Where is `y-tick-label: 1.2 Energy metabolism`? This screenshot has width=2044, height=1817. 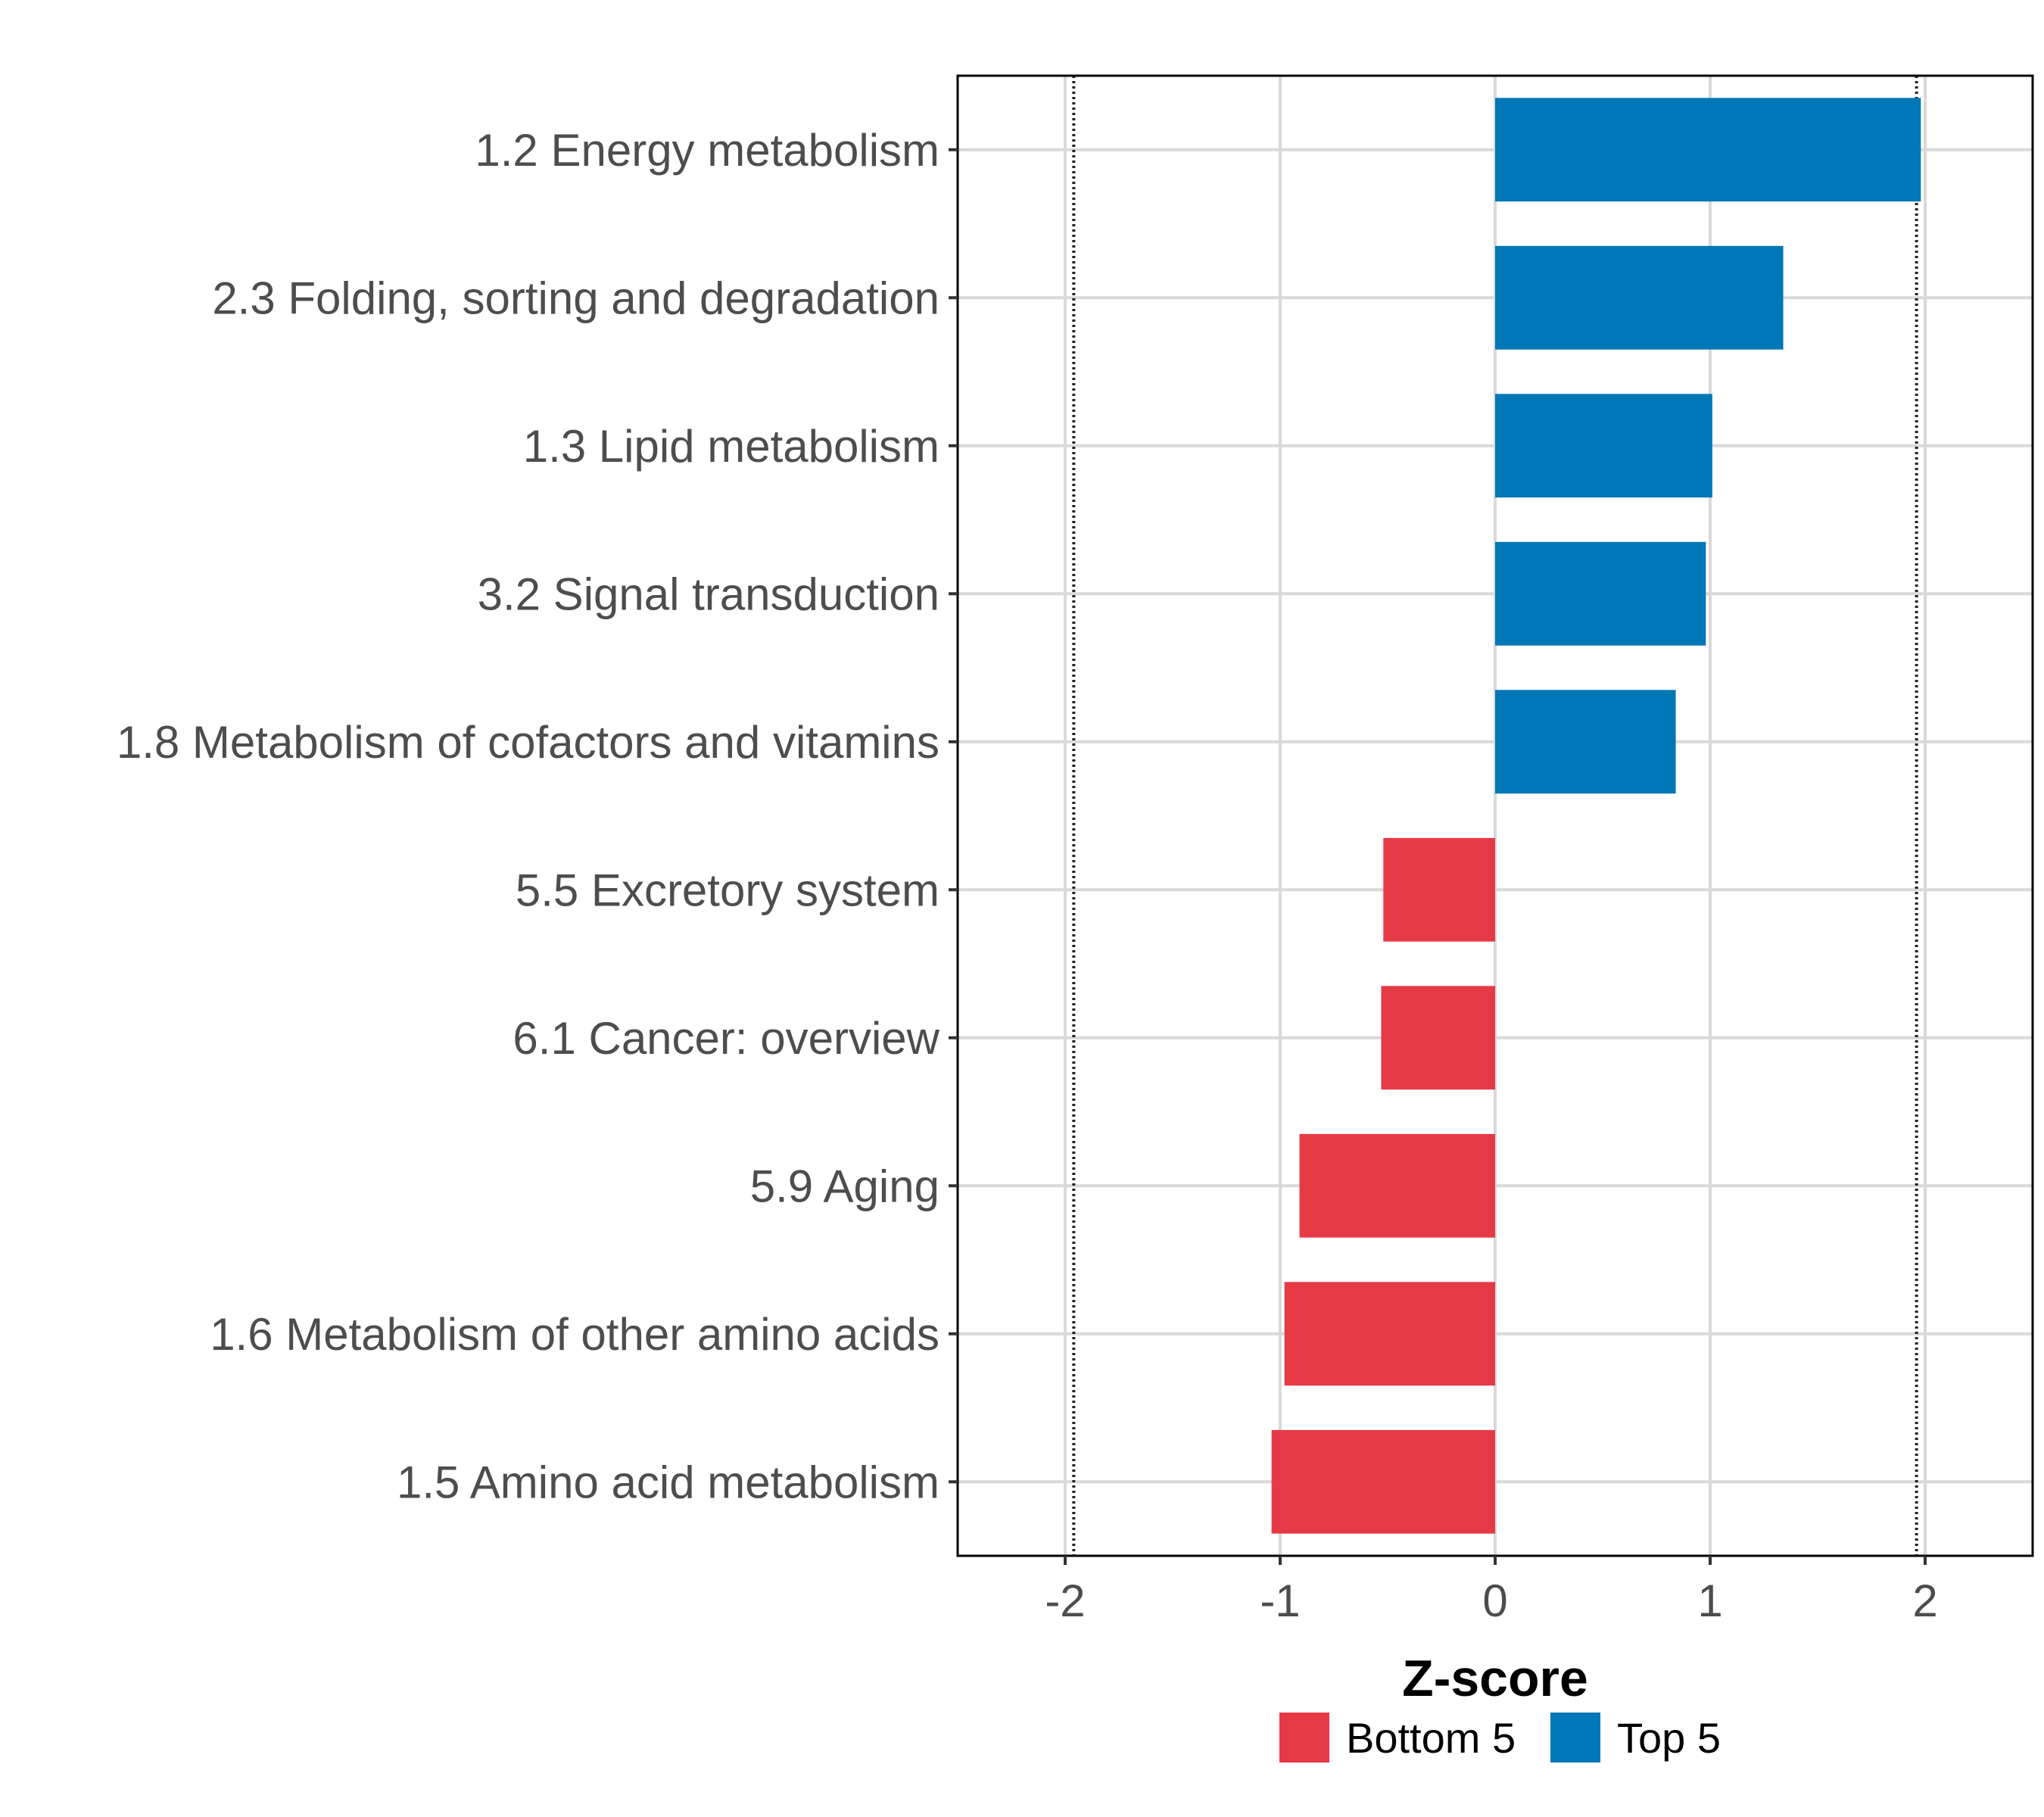
y-tick-label: 1.2 Energy metabolism is located at coordinates (707, 150).